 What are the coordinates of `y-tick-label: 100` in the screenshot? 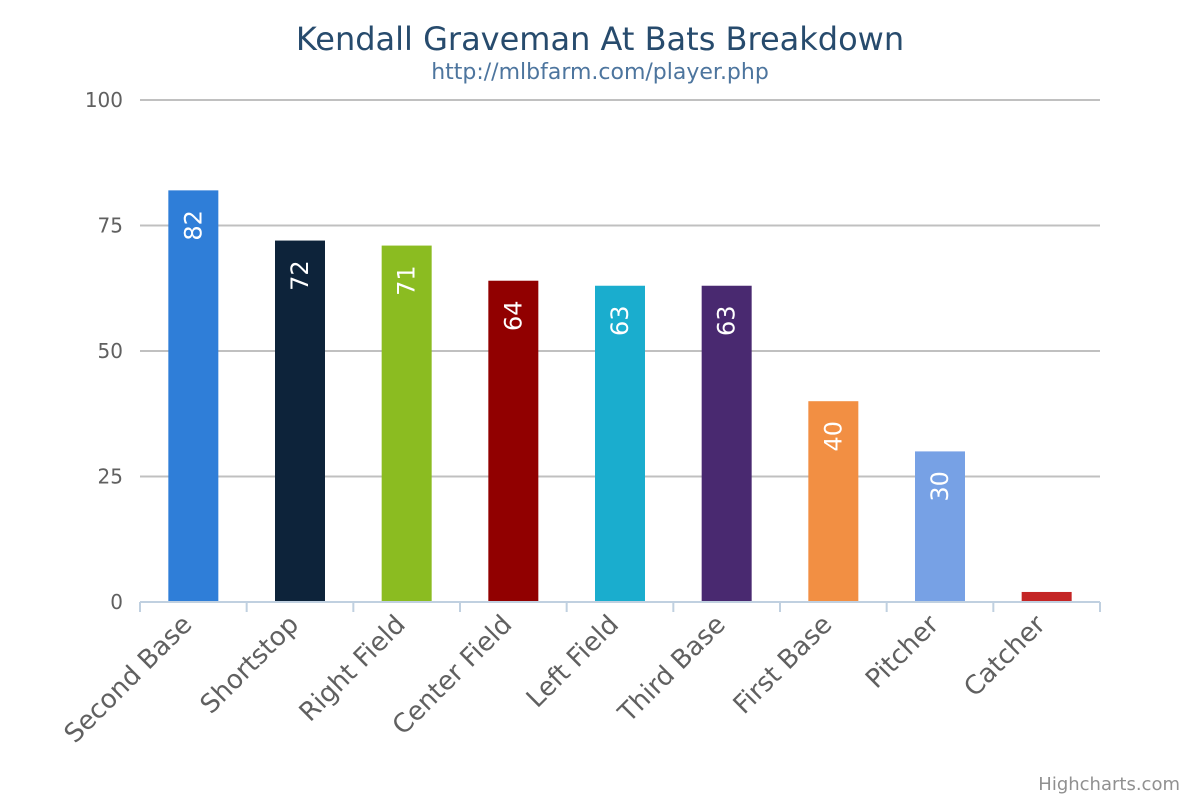 It's located at (104, 100).